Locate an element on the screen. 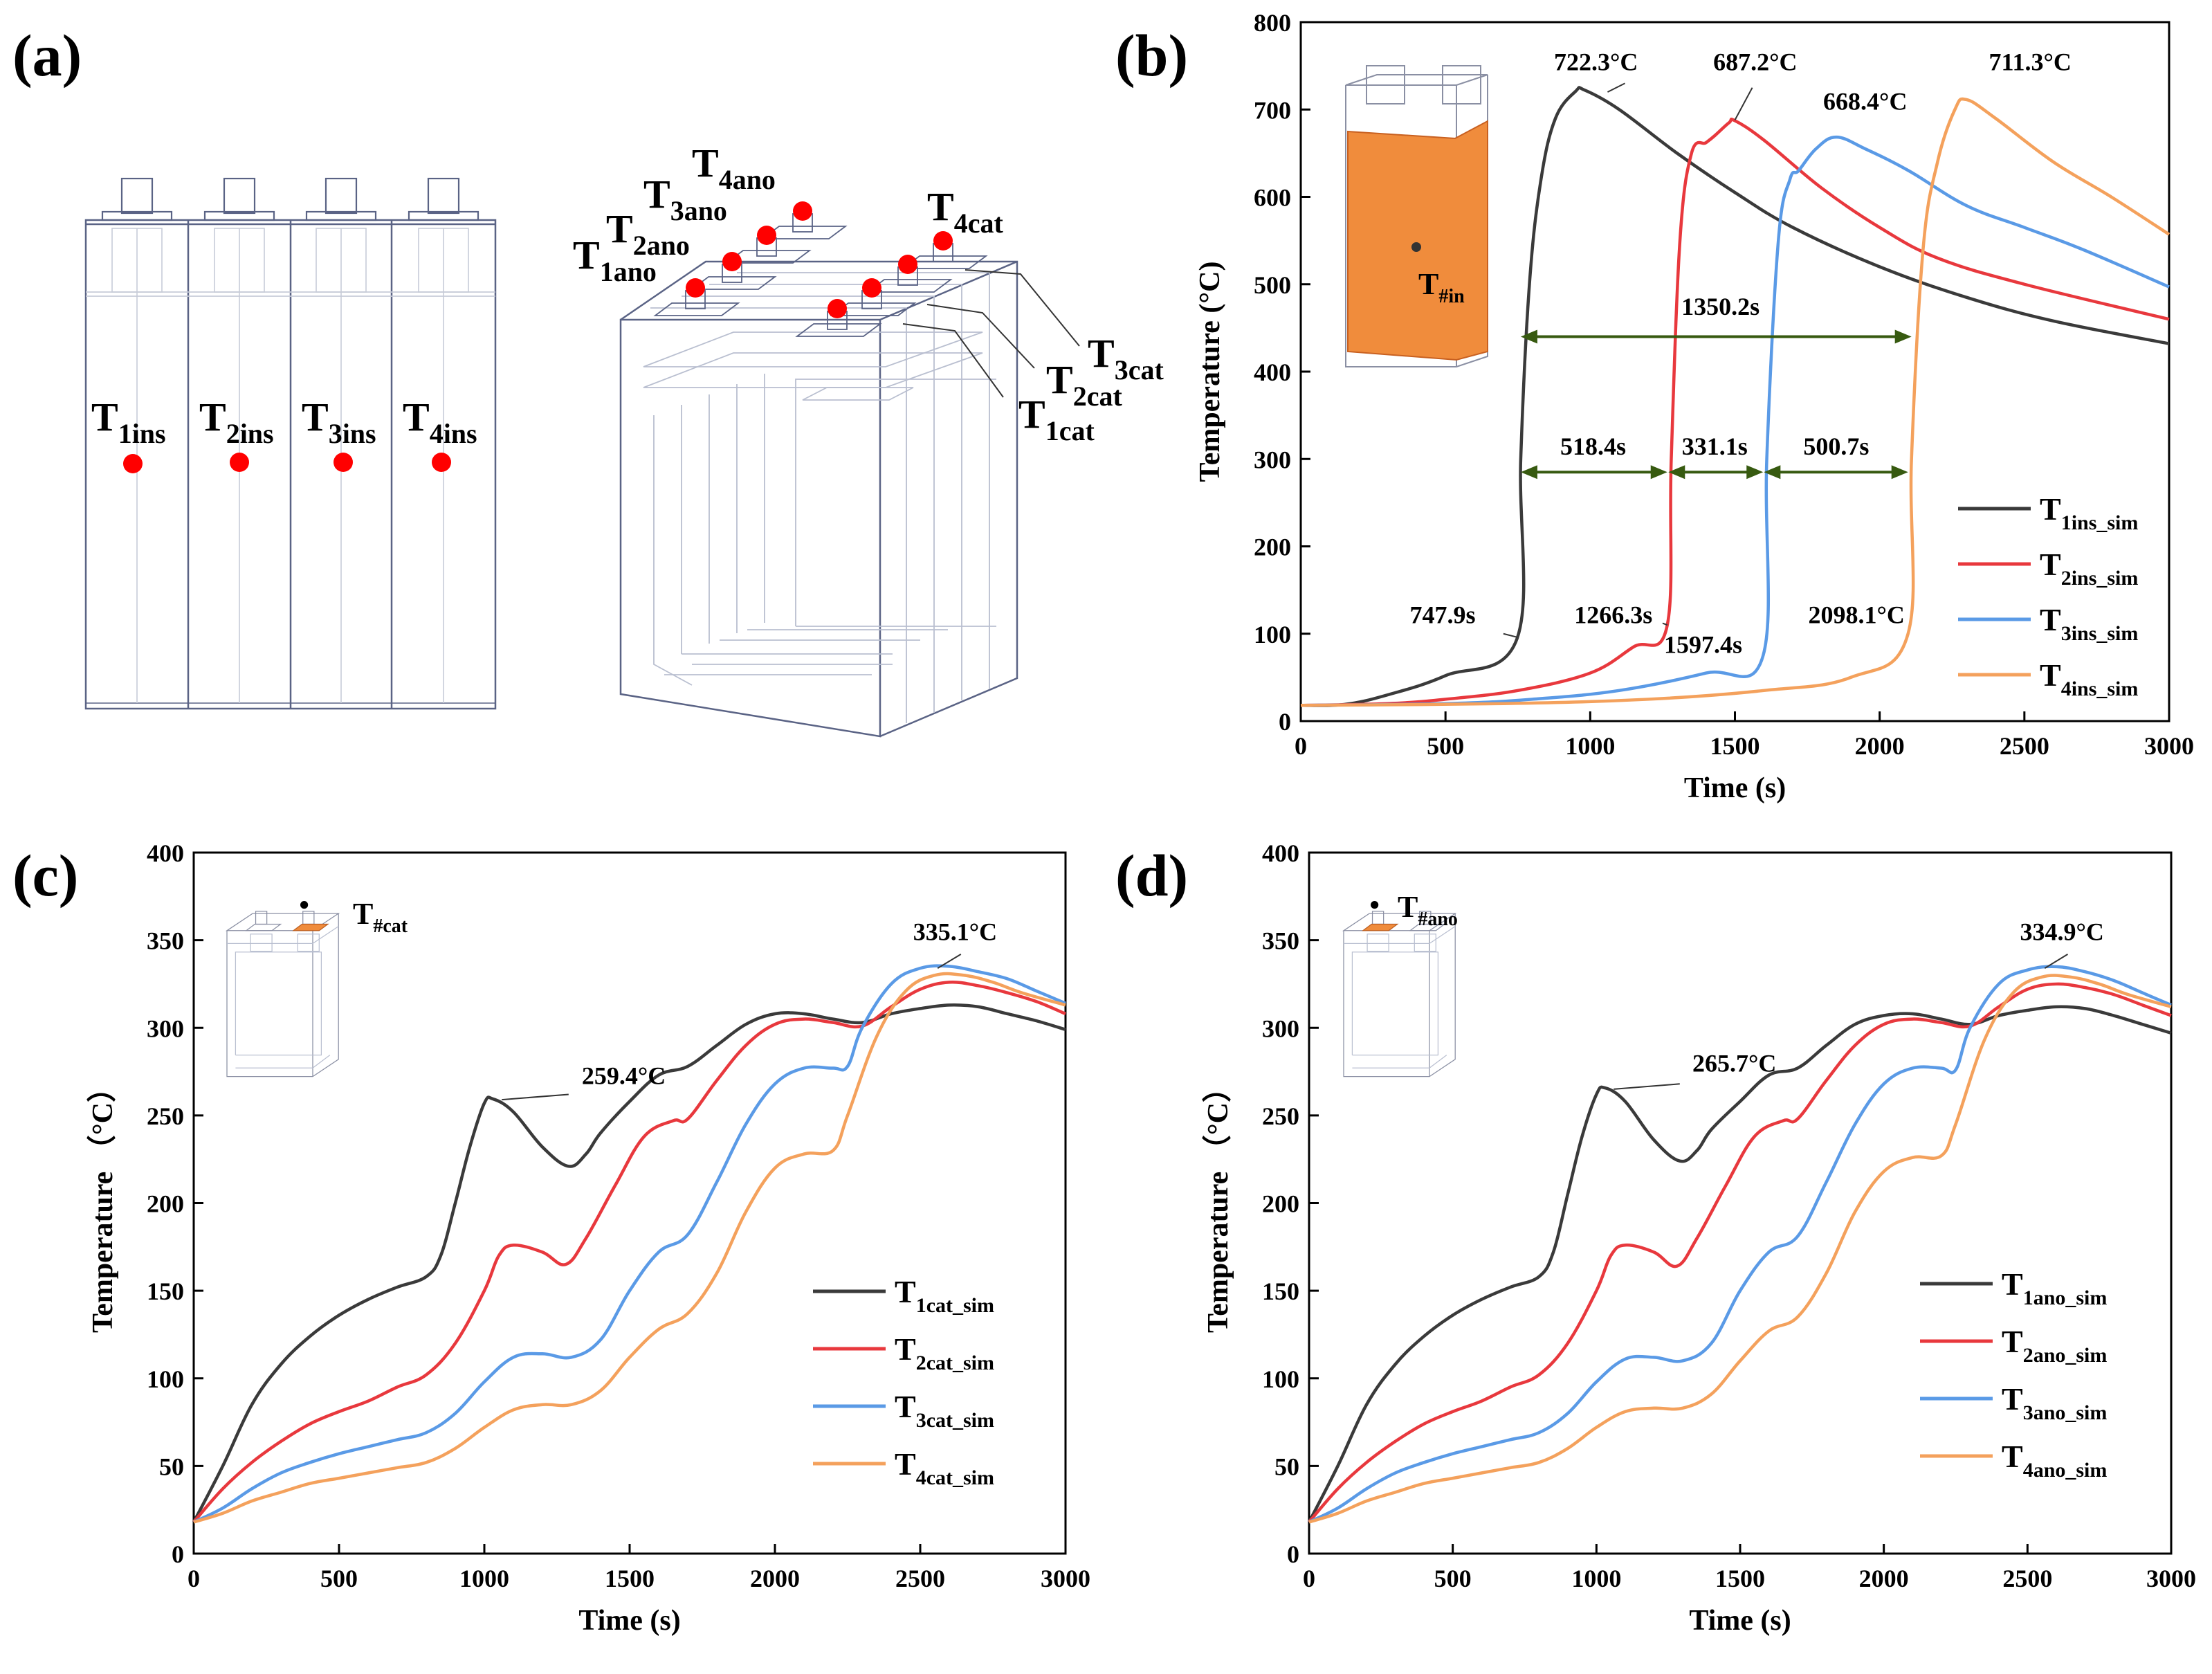  label-t-2ano: T2ano is located at coordinates (648, 233).